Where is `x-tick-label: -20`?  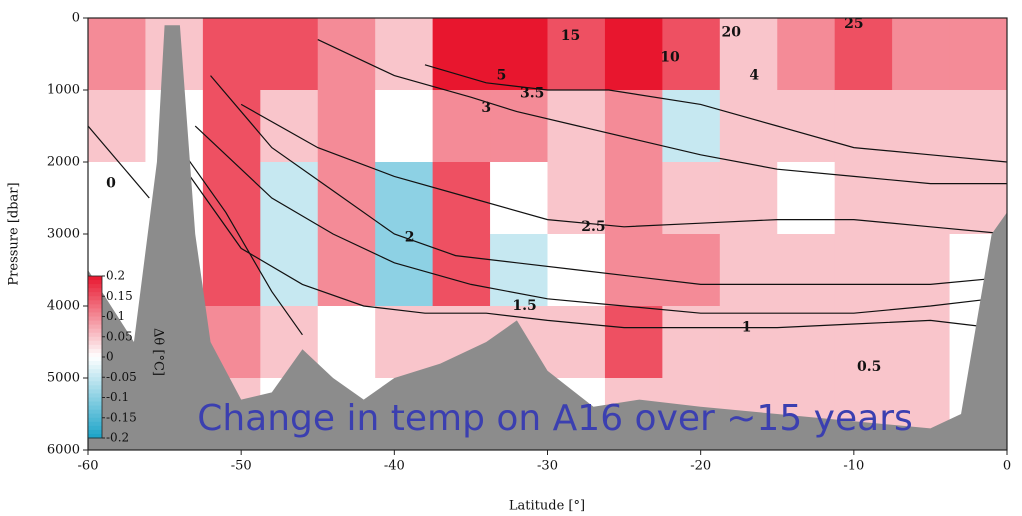 x-tick-label: -20 is located at coordinates (700, 466).